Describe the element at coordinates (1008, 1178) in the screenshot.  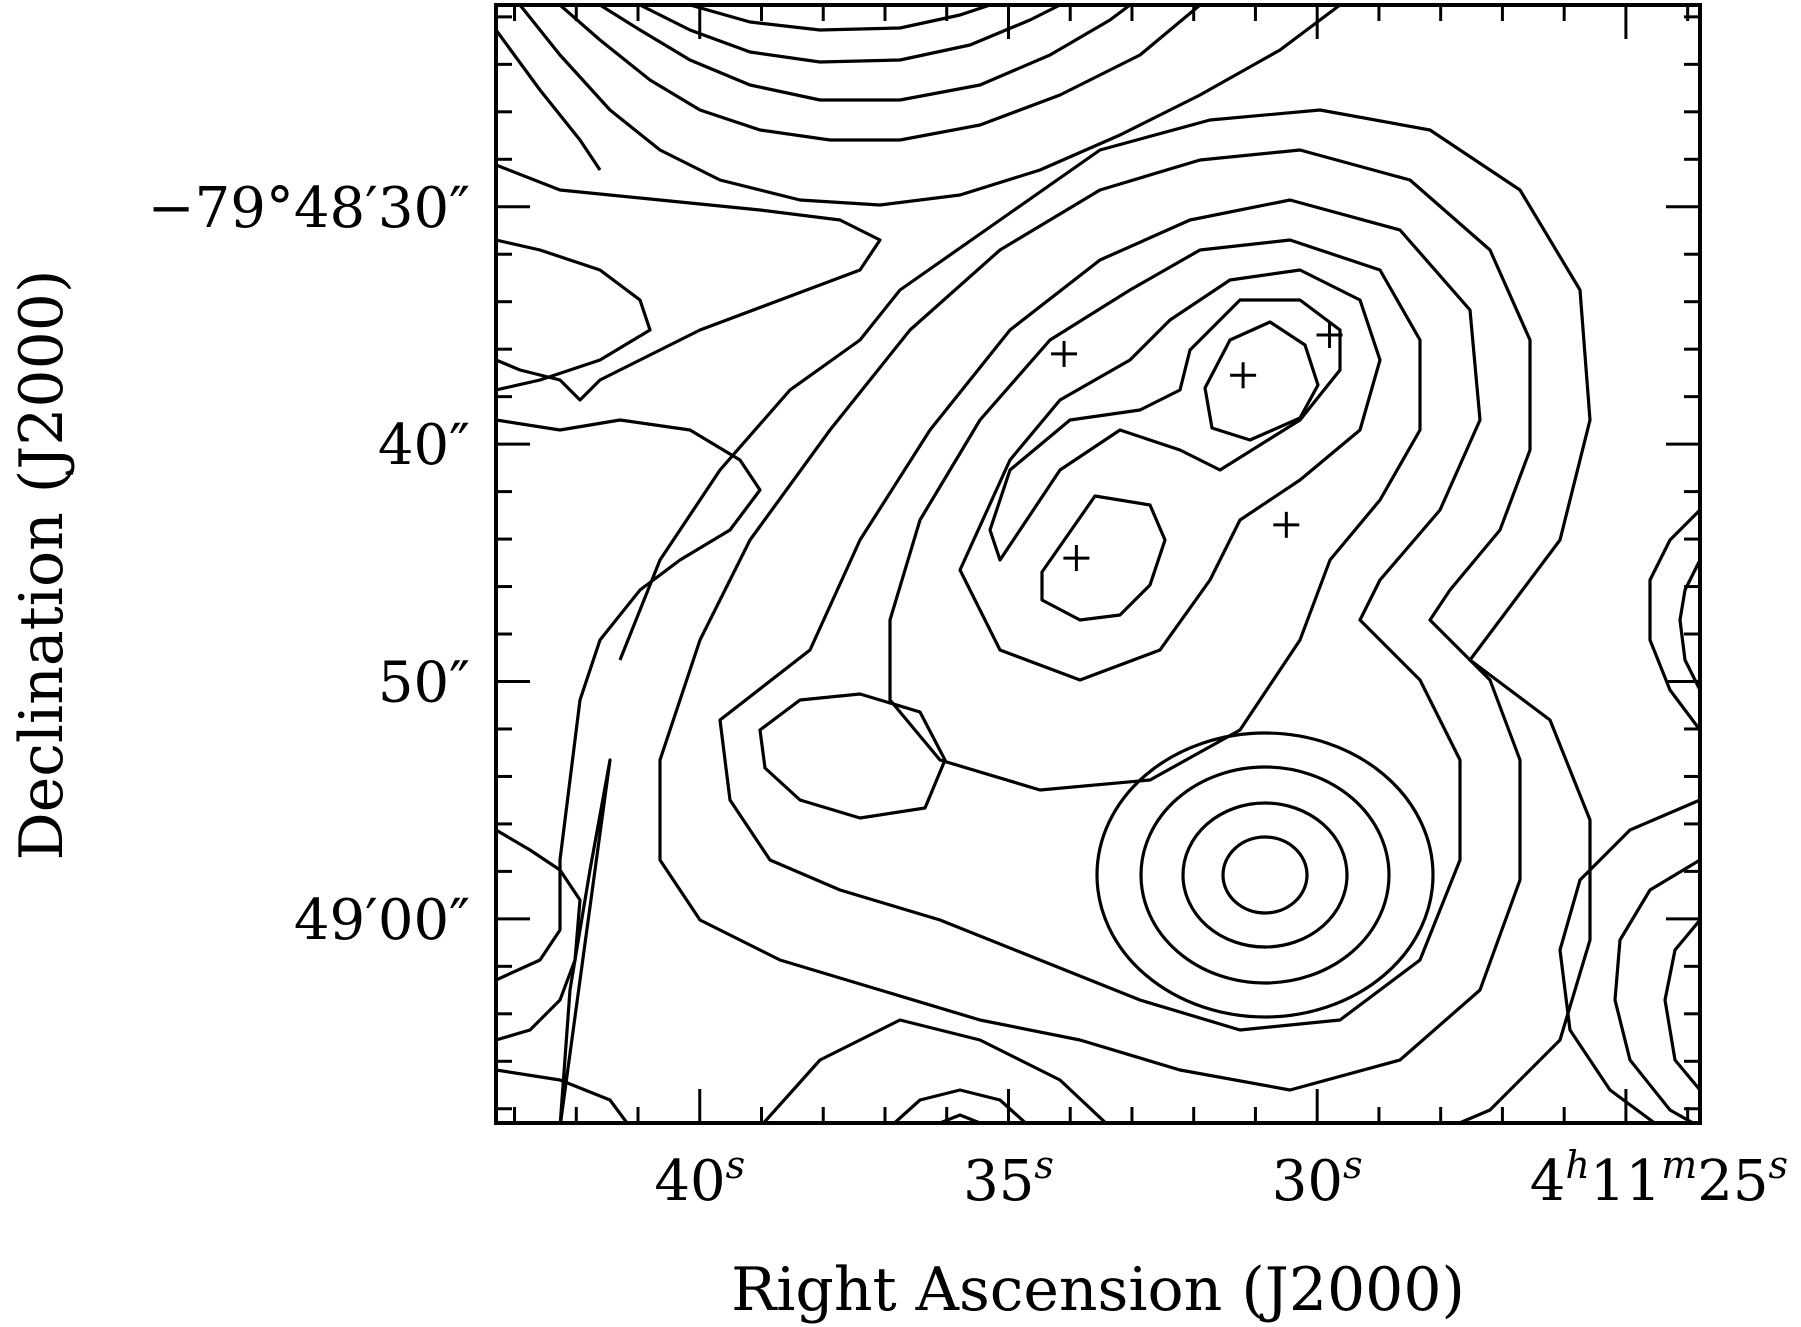
I see `x-tick-label: 35s` at that location.